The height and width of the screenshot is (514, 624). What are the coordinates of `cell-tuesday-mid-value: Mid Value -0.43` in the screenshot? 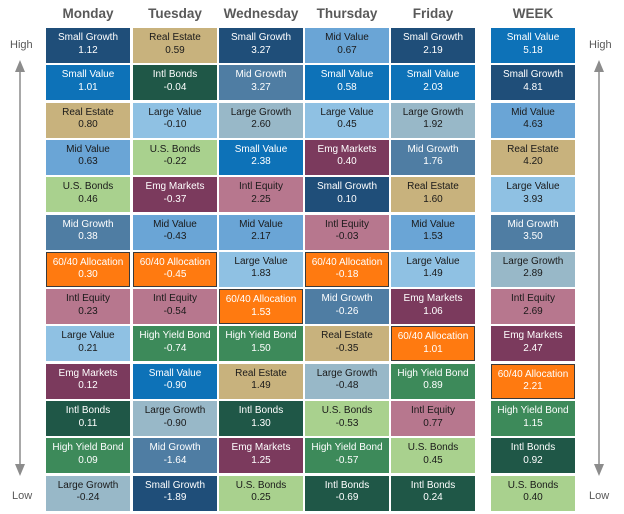 It's located at (175, 232).